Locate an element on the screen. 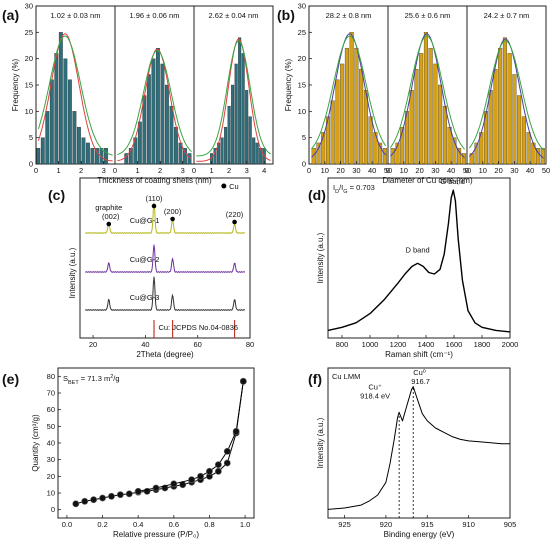 The image size is (550, 544). panel-label-a: (a) is located at coordinates (10, 15).